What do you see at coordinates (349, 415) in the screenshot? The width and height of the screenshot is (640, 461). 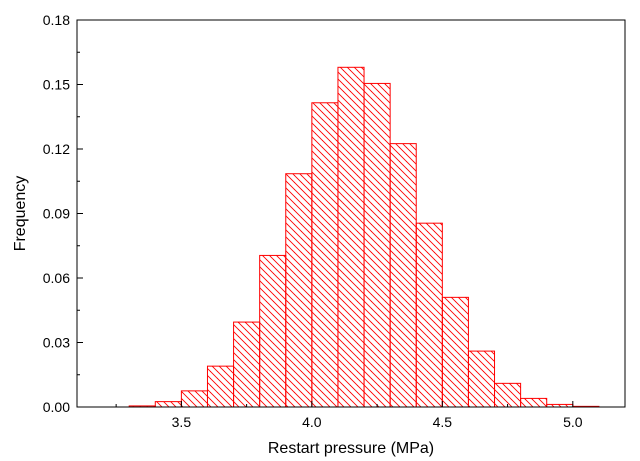 I see `x-axis-ticks: 3.5 4.0 4.5 5.0` at bounding box center [349, 415].